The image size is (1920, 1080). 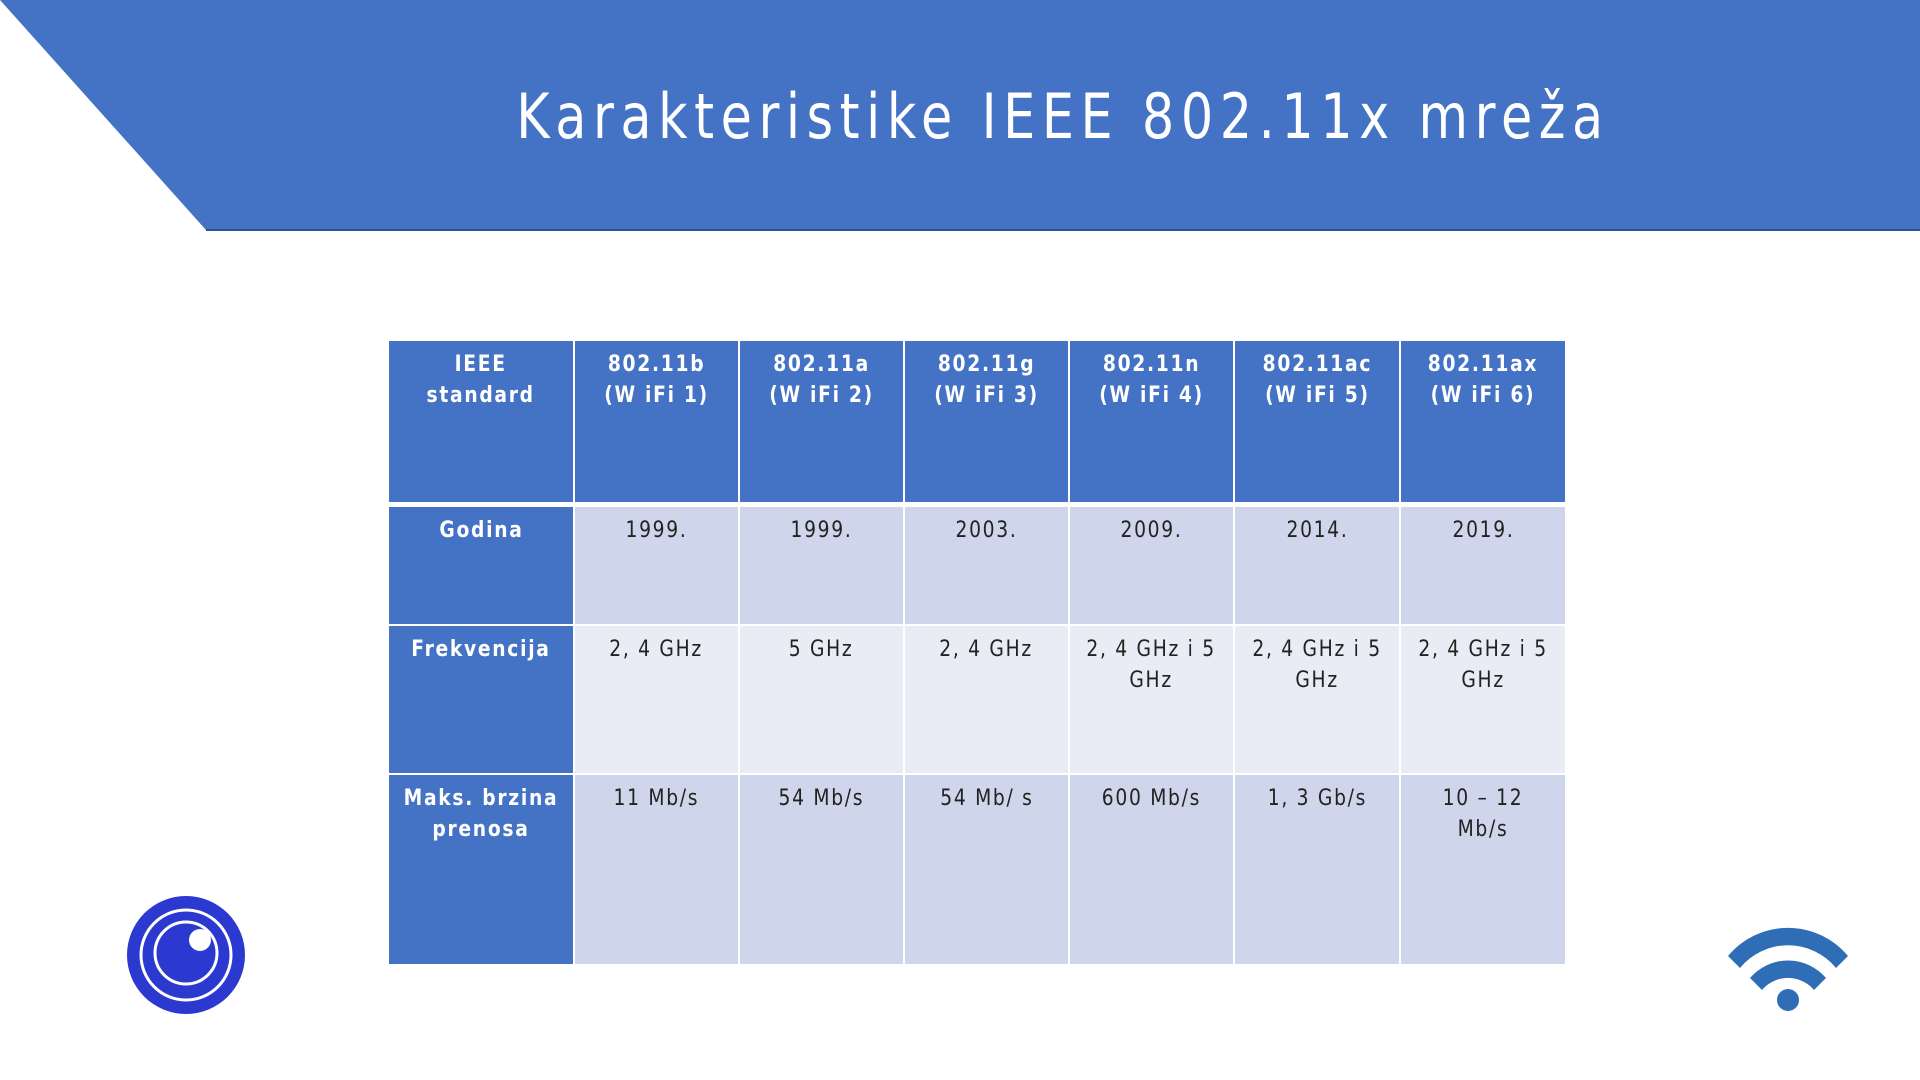 I want to click on table-cell: 2009., so click(x=1151, y=564).